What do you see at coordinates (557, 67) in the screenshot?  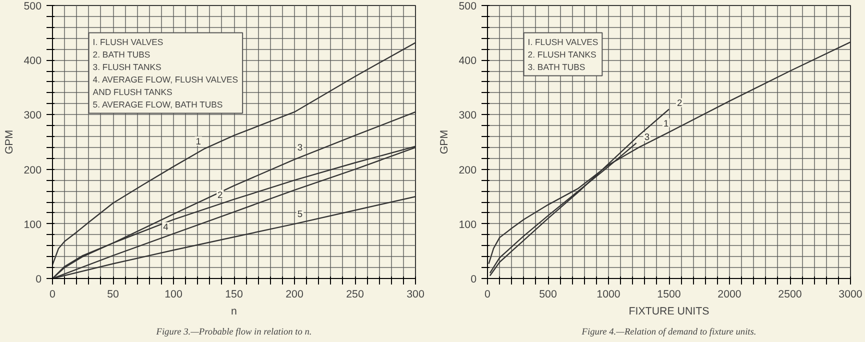 I see `annotation: 3. BATH TUBS` at bounding box center [557, 67].